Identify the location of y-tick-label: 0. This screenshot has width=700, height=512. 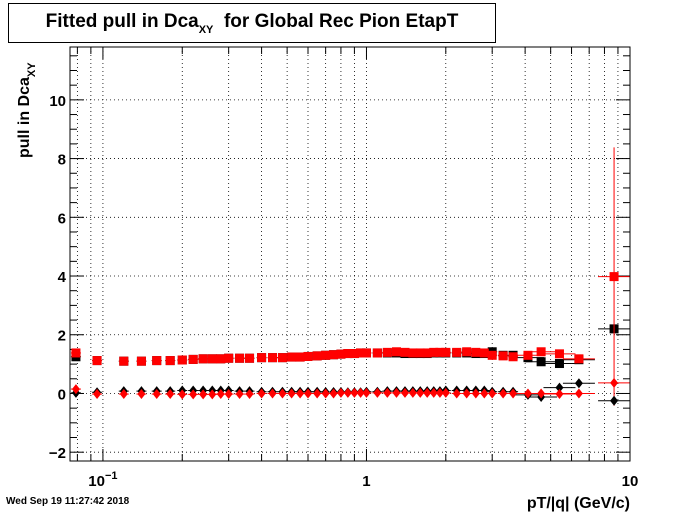
(62, 394).